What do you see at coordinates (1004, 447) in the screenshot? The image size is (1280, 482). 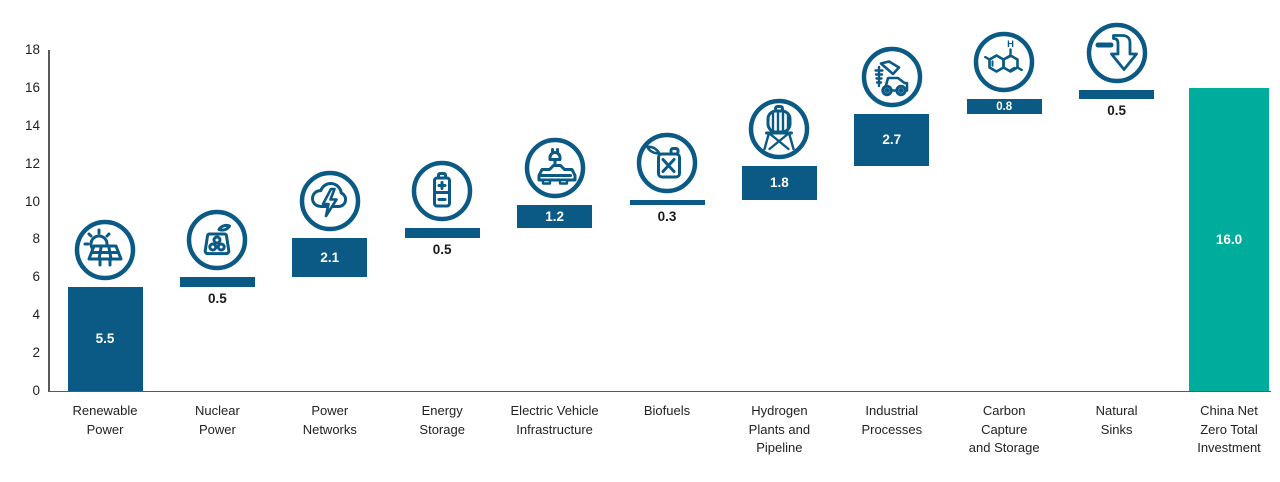 I see `category-label-line: and Storage` at bounding box center [1004, 447].